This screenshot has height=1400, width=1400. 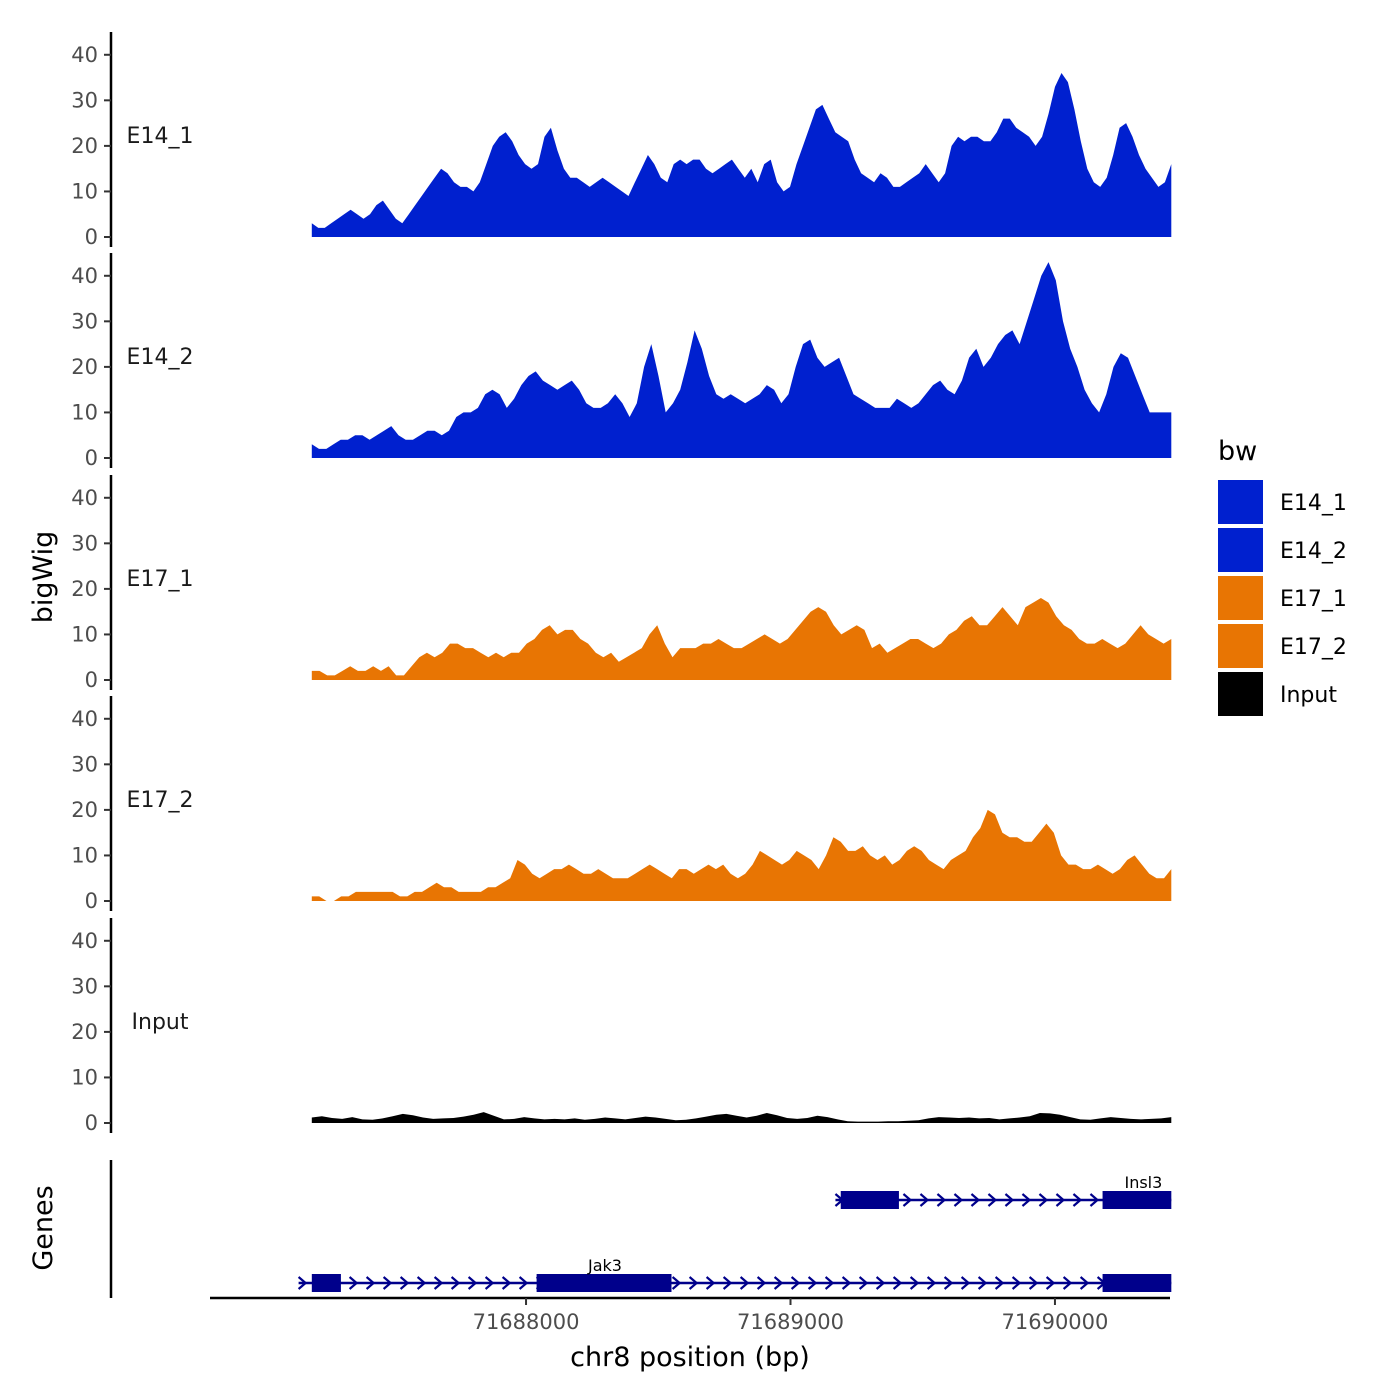 I want to click on gene-Jak3: Jak3, so click(x=734, y=1274).